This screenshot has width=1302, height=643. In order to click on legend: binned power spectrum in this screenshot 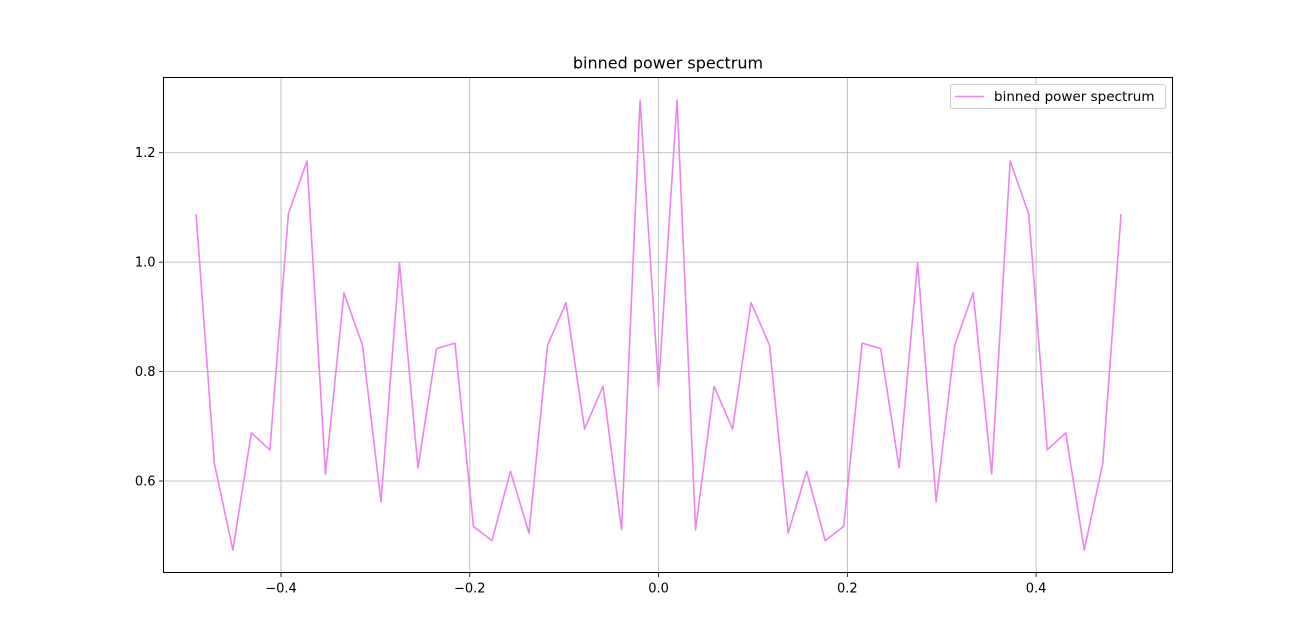, I will do `click(1058, 96)`.